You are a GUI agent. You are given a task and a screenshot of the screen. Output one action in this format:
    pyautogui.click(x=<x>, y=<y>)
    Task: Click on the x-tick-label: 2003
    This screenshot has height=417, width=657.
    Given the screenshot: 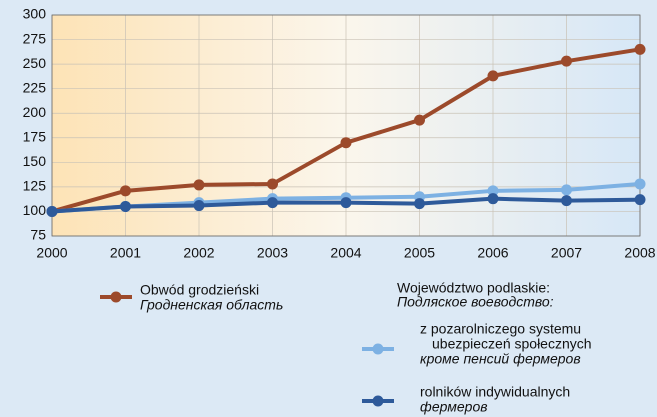 What is the action you would take?
    pyautogui.click(x=272, y=253)
    